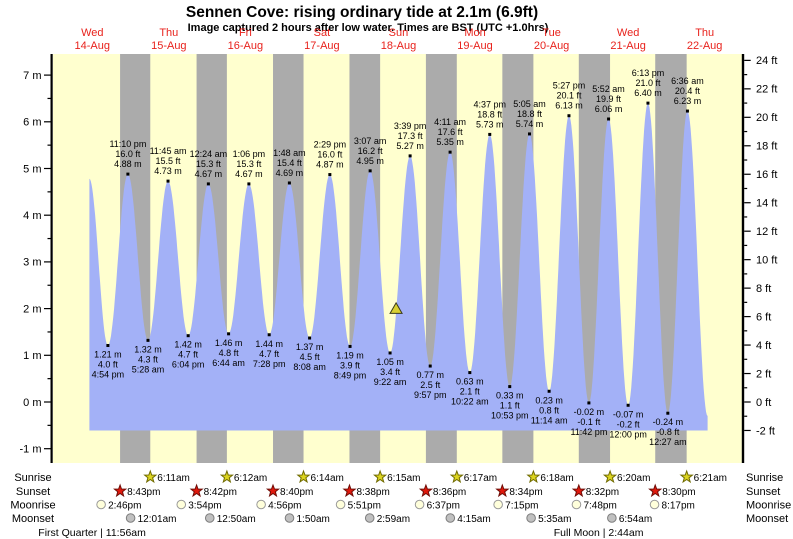  What do you see at coordinates (229, 343) in the screenshot?
I see `low-tide-annotation-line: 1.46 m` at bounding box center [229, 343].